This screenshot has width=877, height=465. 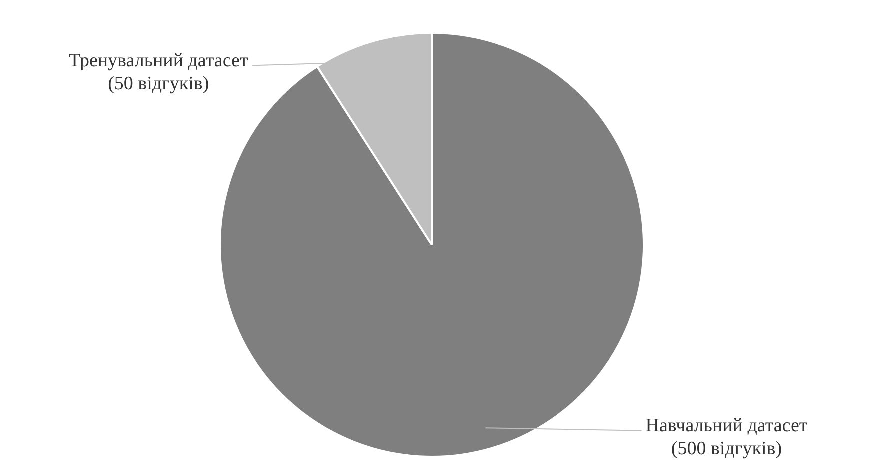 What do you see at coordinates (159, 61) in the screenshot?
I see `slice-label: Тренувальний датасет` at bounding box center [159, 61].